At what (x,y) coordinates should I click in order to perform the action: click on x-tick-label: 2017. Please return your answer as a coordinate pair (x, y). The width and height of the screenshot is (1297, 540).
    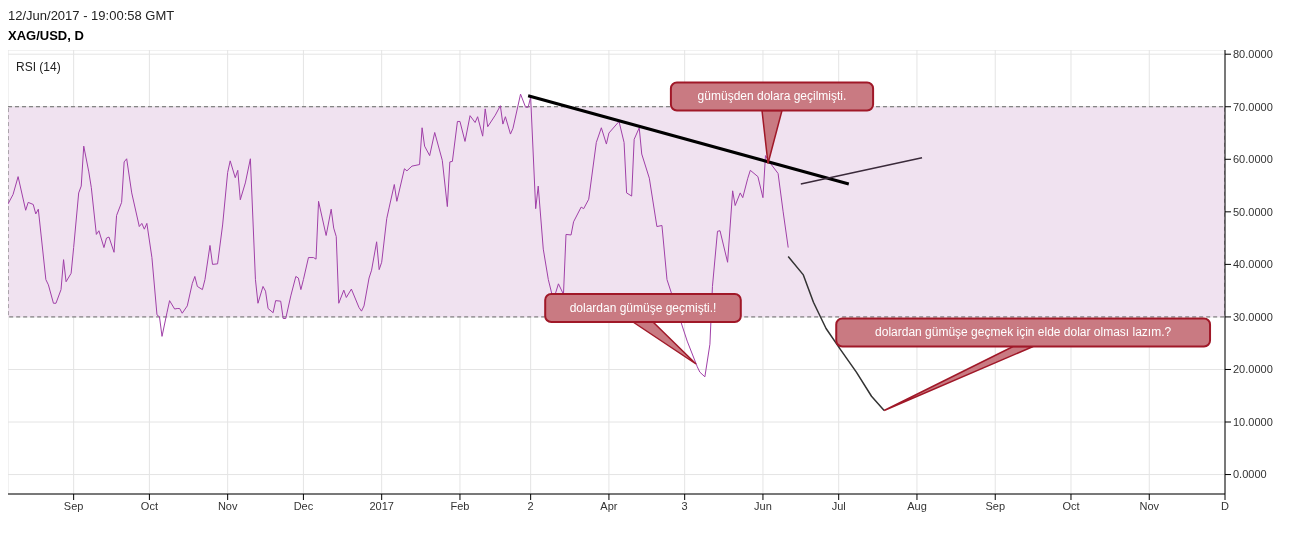
    Looking at the image, I should click on (381, 505).